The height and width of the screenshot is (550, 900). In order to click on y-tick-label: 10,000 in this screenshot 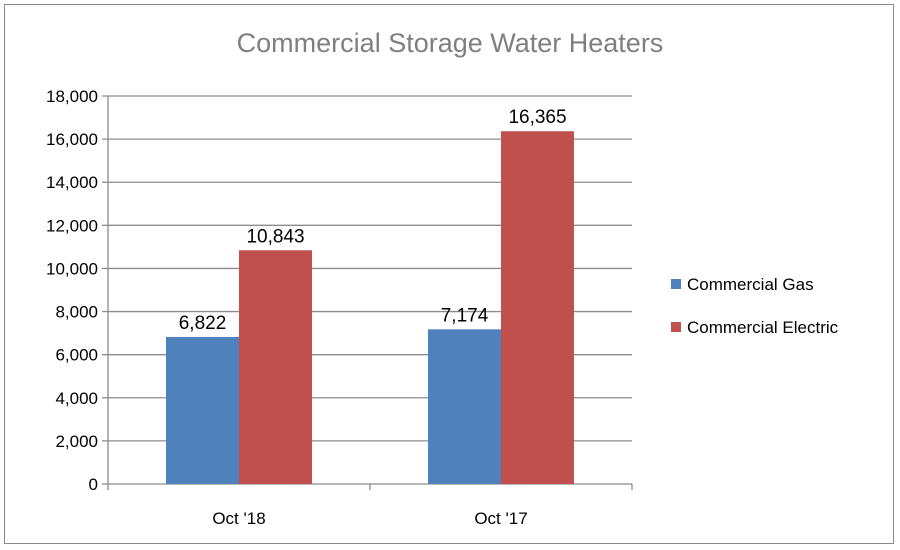, I will do `click(72, 268)`.